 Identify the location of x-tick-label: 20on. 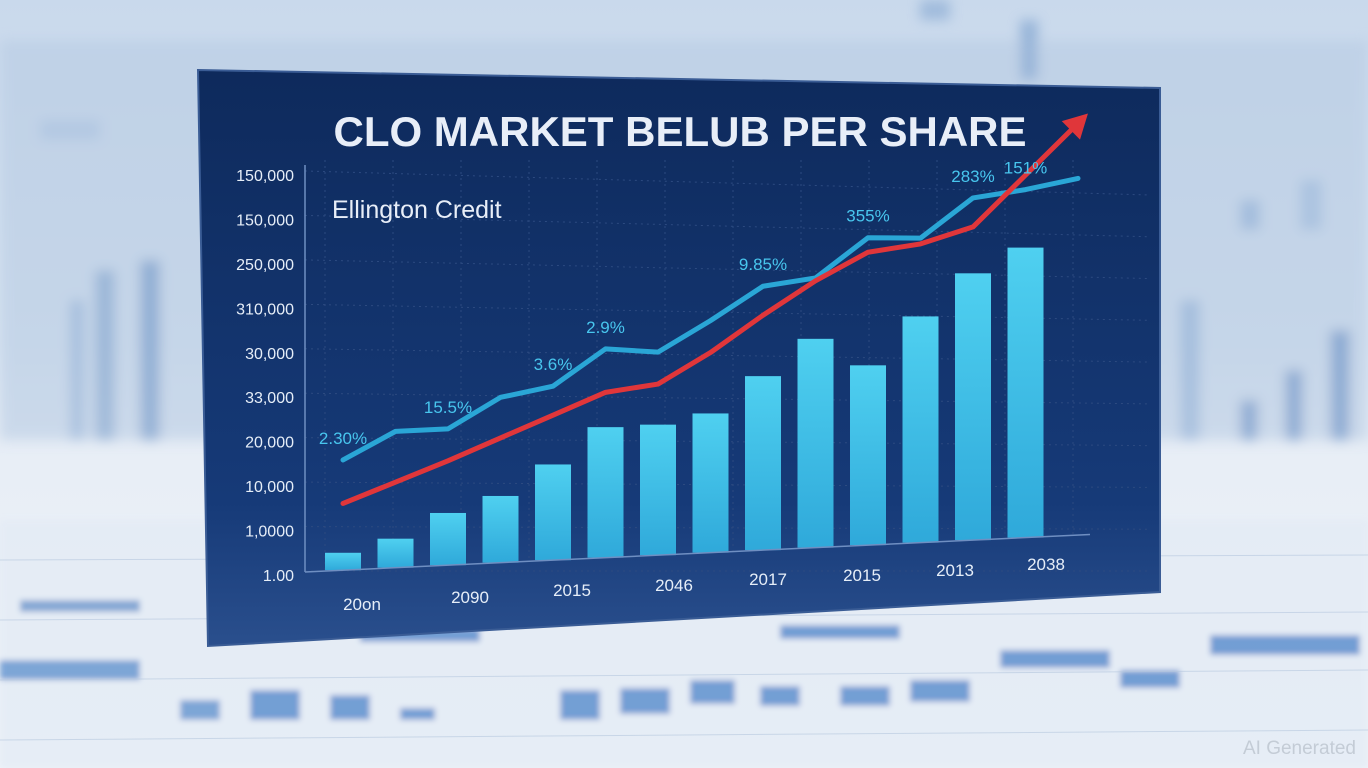
(362, 604).